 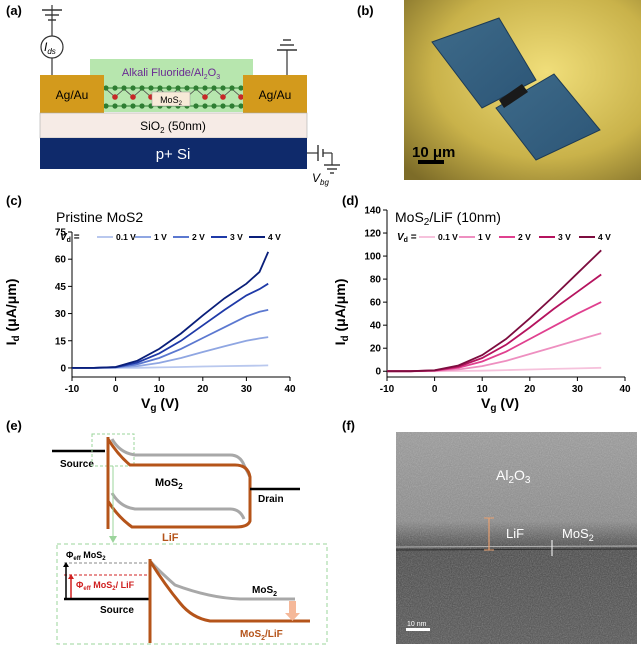 What do you see at coordinates (61, 287) in the screenshot?
I see `y-tick-label: 45` at bounding box center [61, 287].